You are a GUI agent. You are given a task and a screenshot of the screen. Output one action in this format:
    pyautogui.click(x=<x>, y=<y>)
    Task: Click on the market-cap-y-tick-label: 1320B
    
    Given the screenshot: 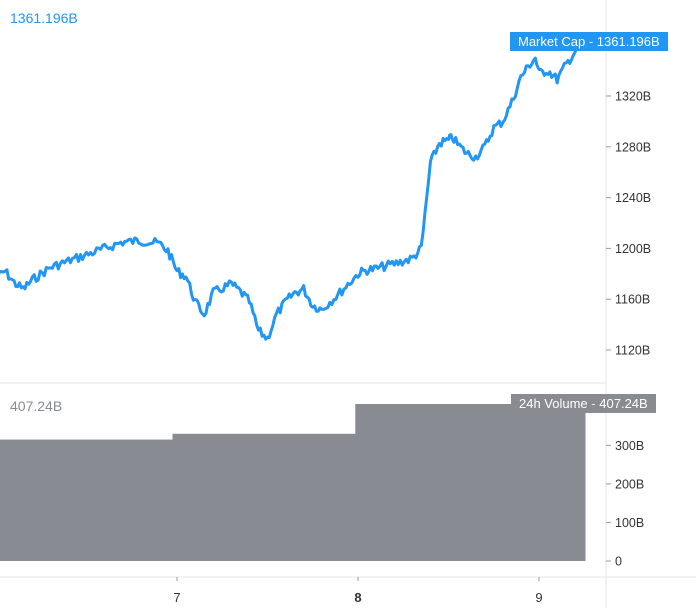 What is the action you would take?
    pyautogui.click(x=633, y=97)
    